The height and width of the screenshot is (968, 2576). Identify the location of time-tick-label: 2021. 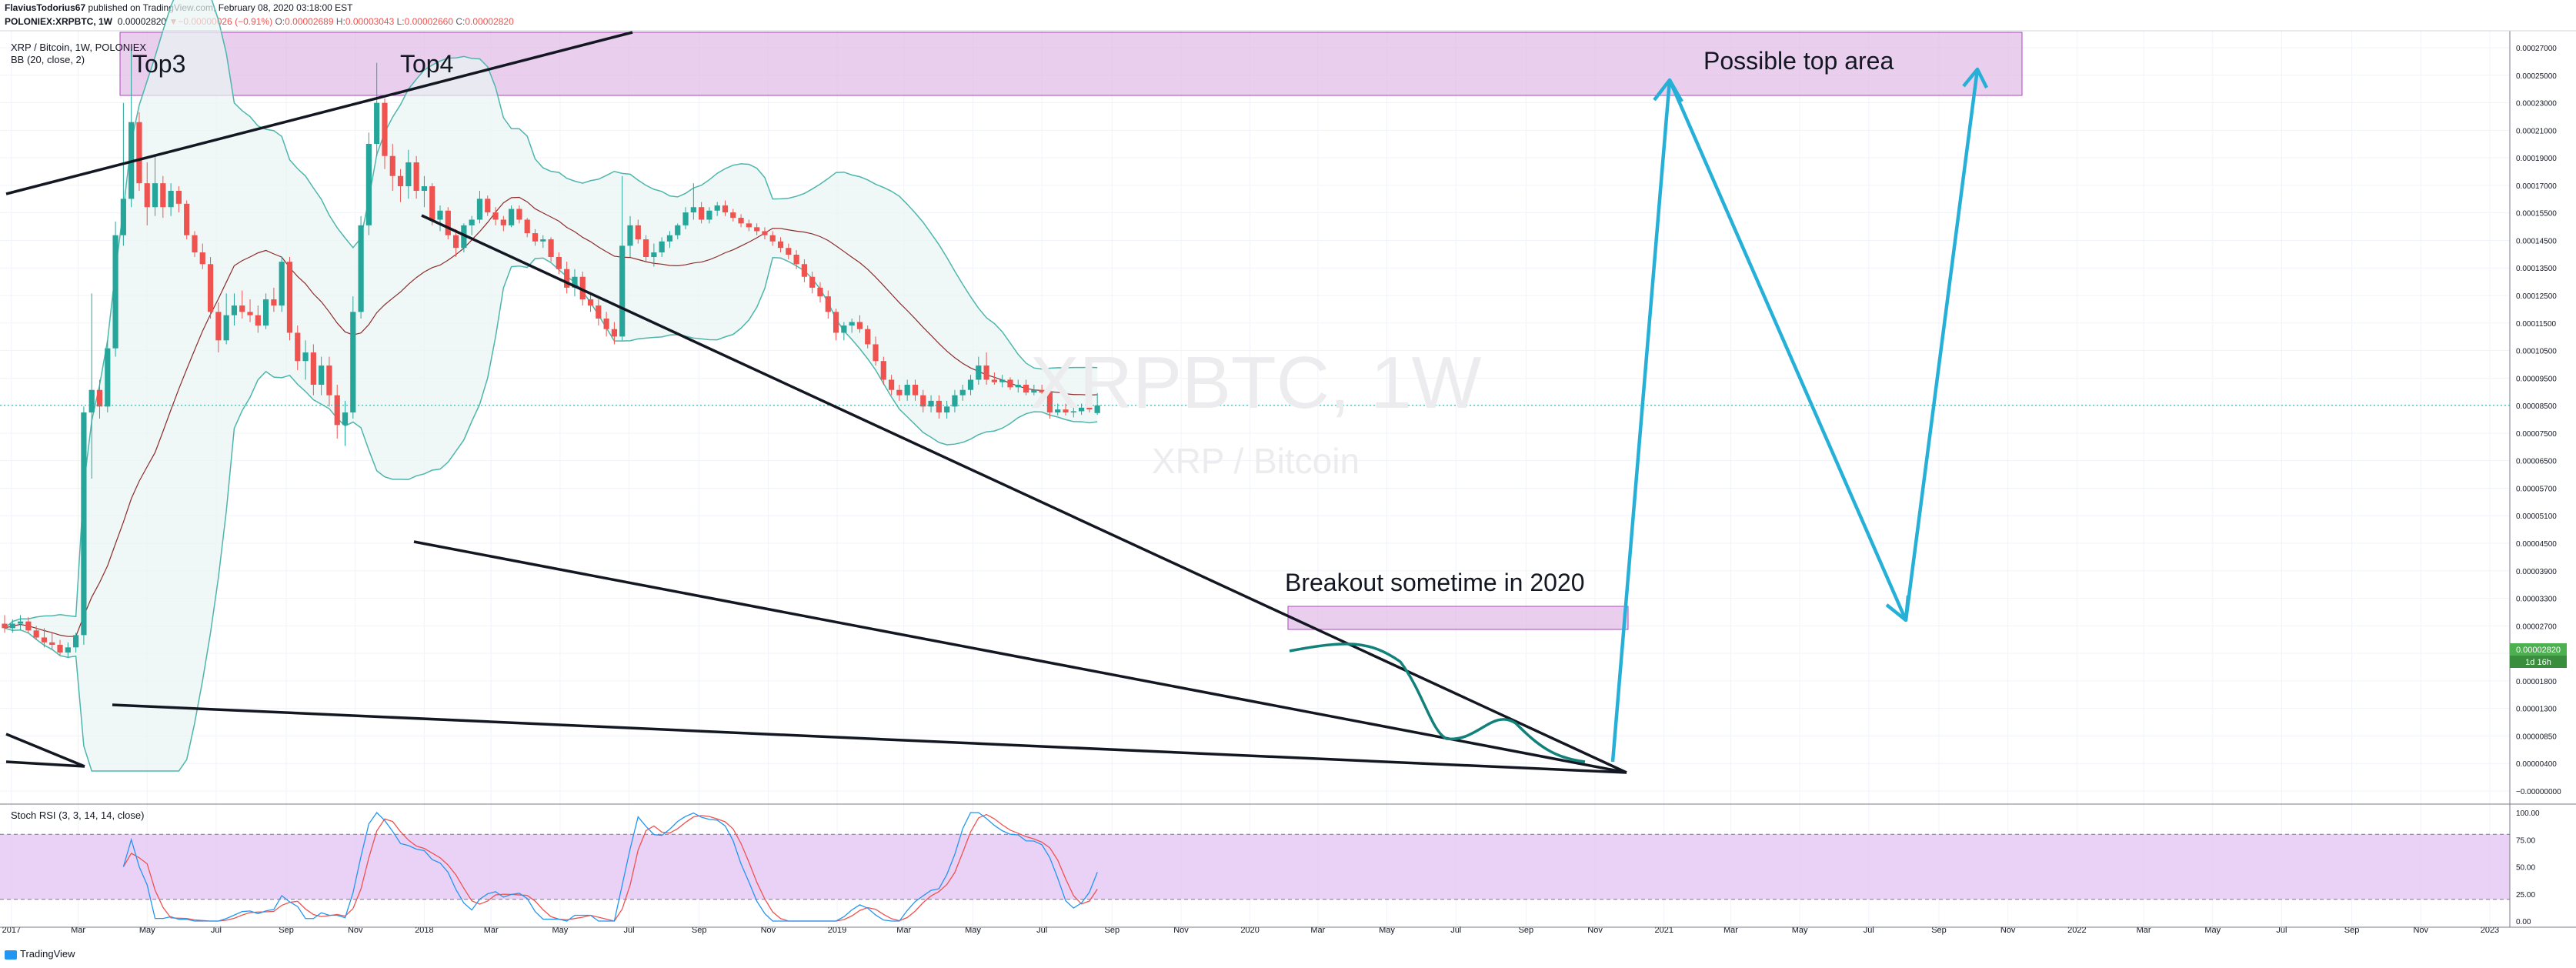
(1664, 930).